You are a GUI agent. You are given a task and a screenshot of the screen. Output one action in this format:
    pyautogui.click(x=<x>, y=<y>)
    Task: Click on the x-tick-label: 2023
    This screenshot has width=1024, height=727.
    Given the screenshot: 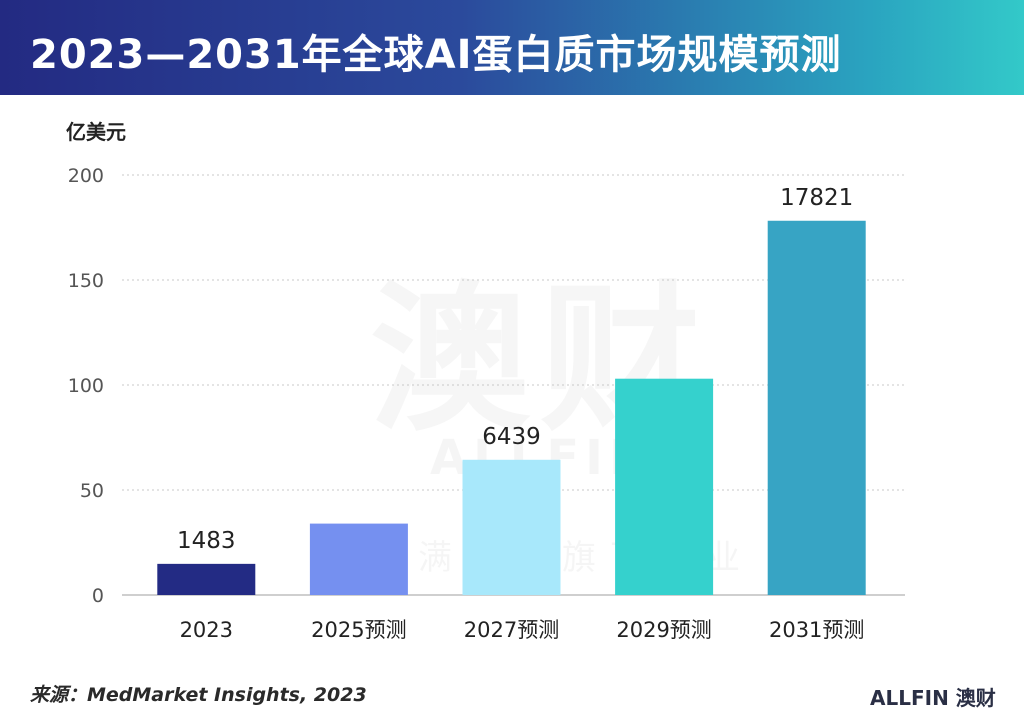 What is the action you would take?
    pyautogui.click(x=206, y=630)
    